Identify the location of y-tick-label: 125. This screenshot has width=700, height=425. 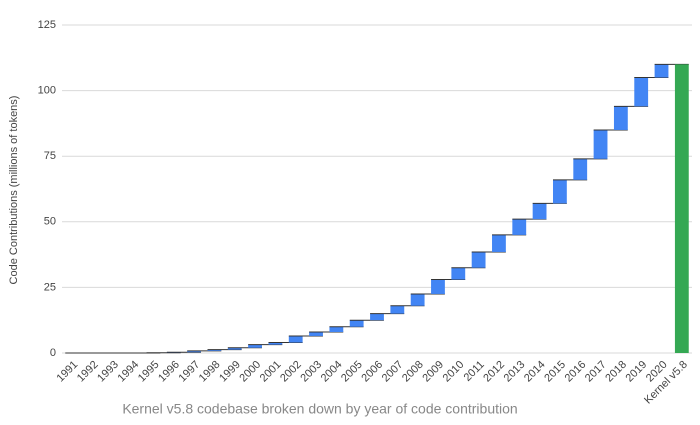
(47, 25).